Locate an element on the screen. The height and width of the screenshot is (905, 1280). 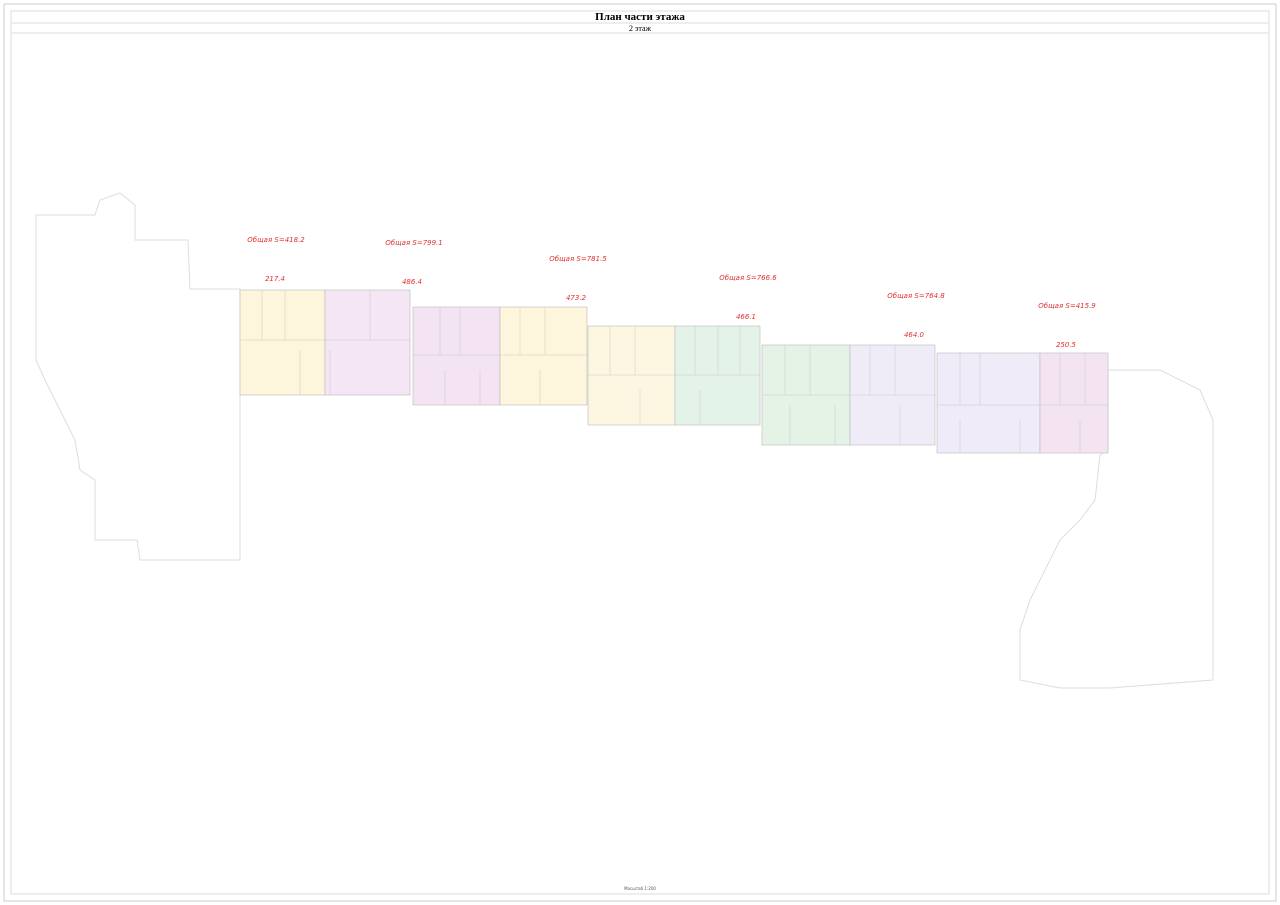
area: 466.1 is located at coordinates (746, 317).